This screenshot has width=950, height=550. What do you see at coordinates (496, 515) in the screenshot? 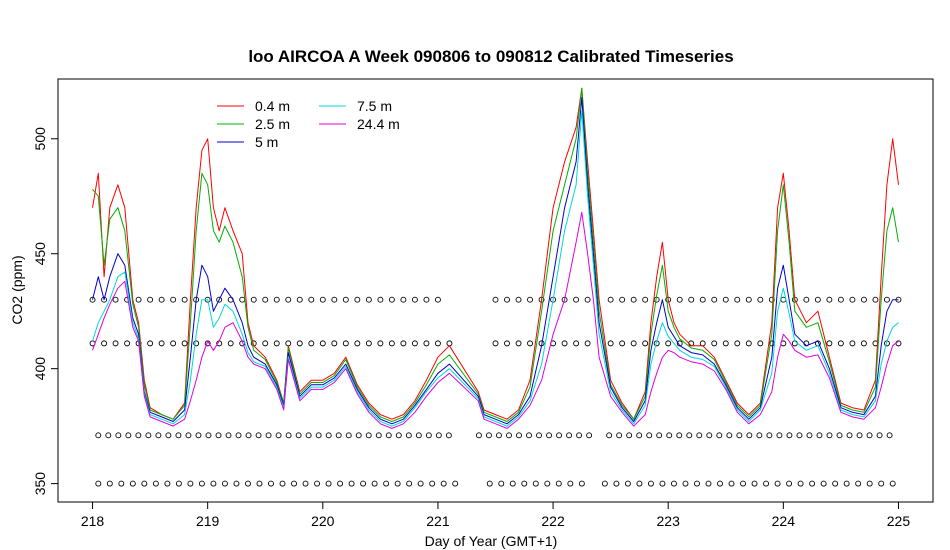
I see `x-axis: 218 219 220 221 222 223 224 225` at bounding box center [496, 515].